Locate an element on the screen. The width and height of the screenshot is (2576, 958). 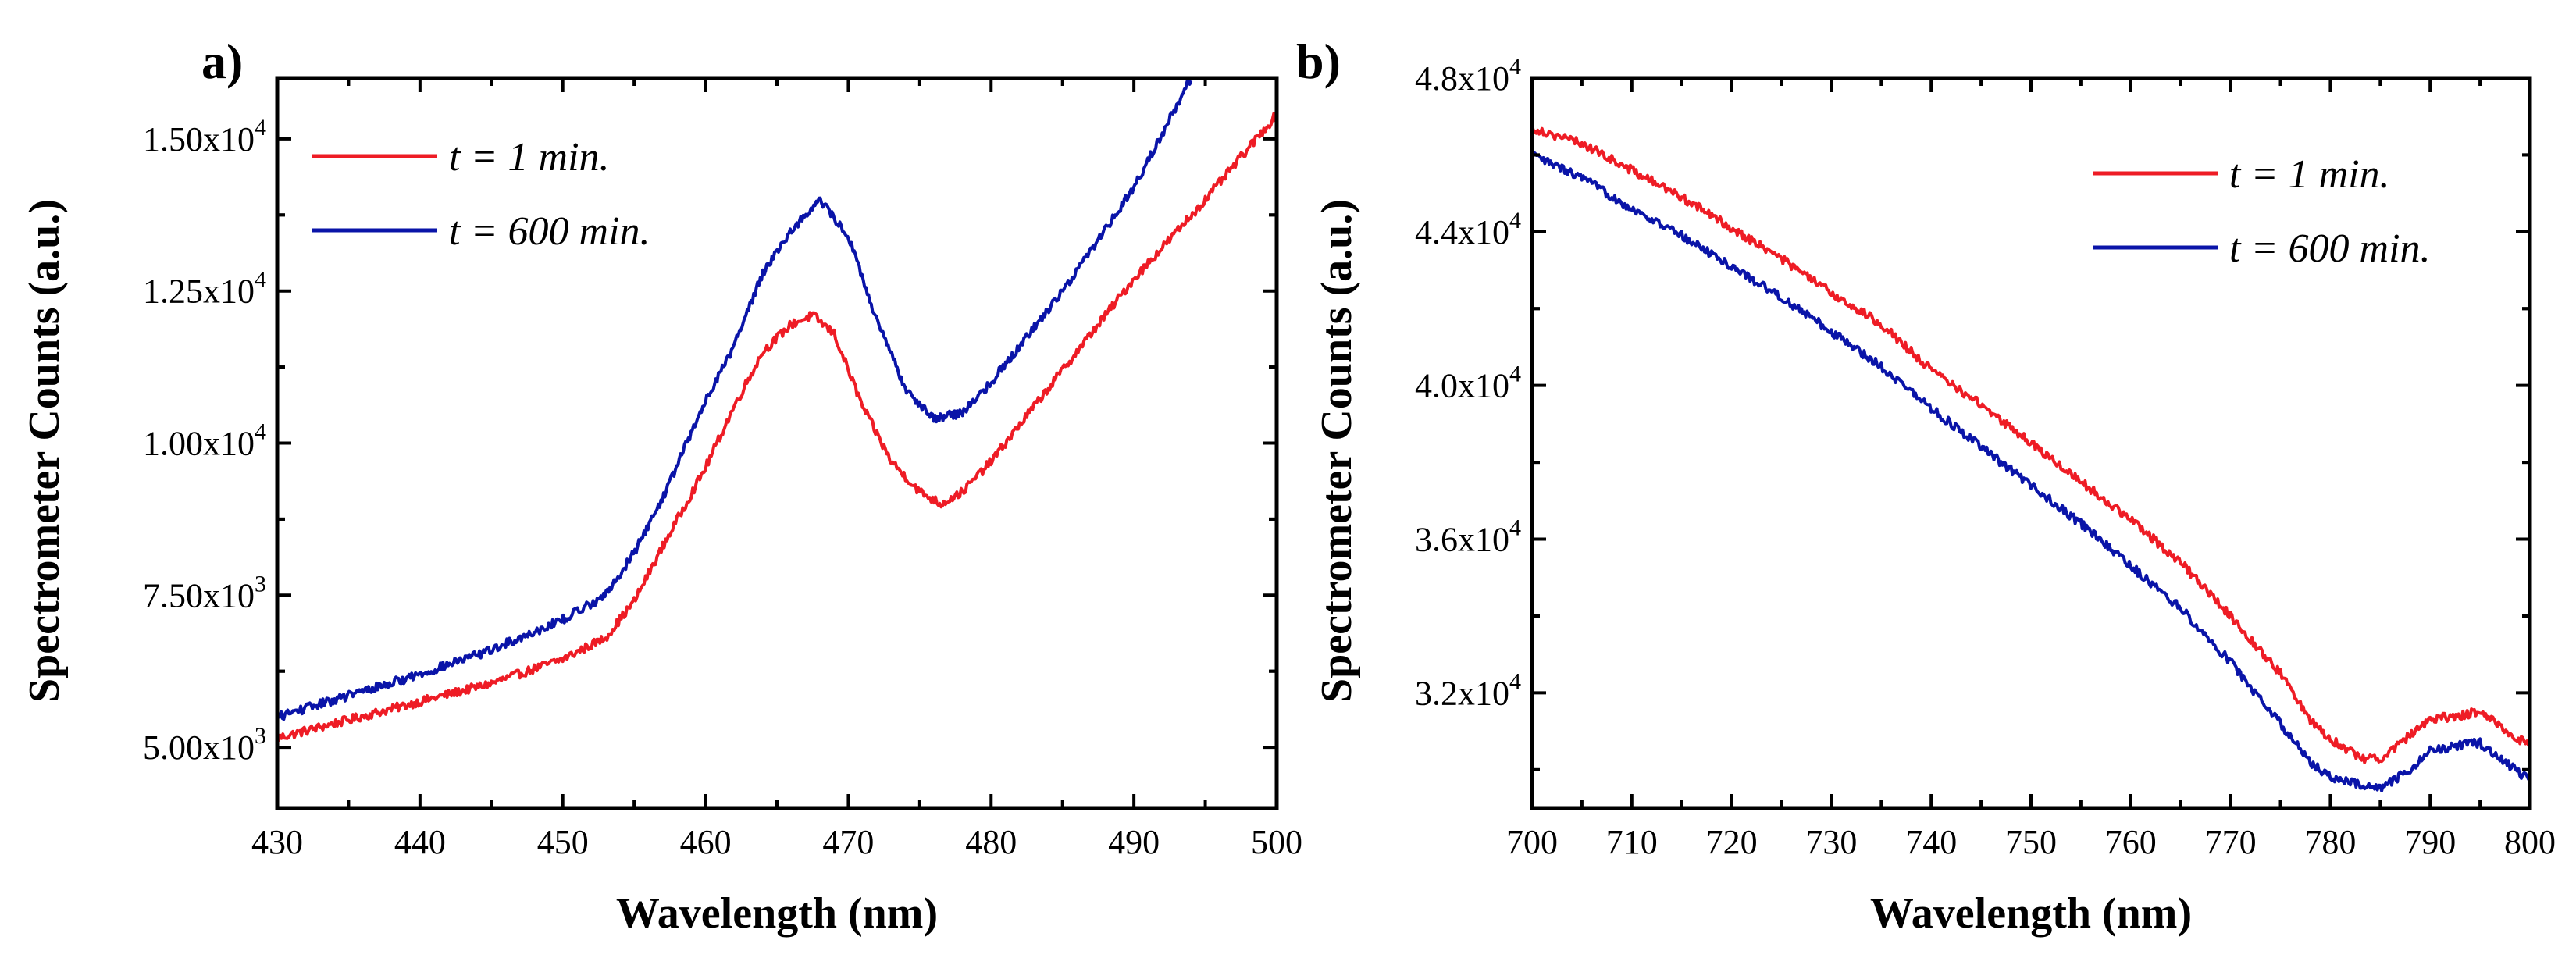
x-tick-label: 490 is located at coordinates (1134, 842).